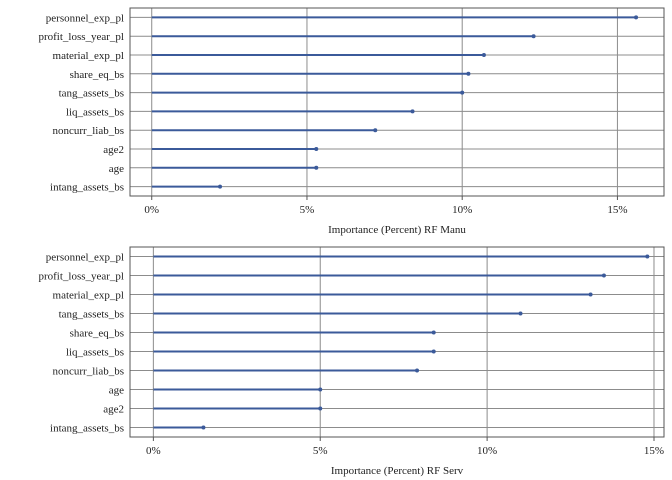 This screenshot has height=480, width=672. Describe the element at coordinates (397, 230) in the screenshot. I see `x-axis-title: Importance (Percent) RF Manu` at that location.